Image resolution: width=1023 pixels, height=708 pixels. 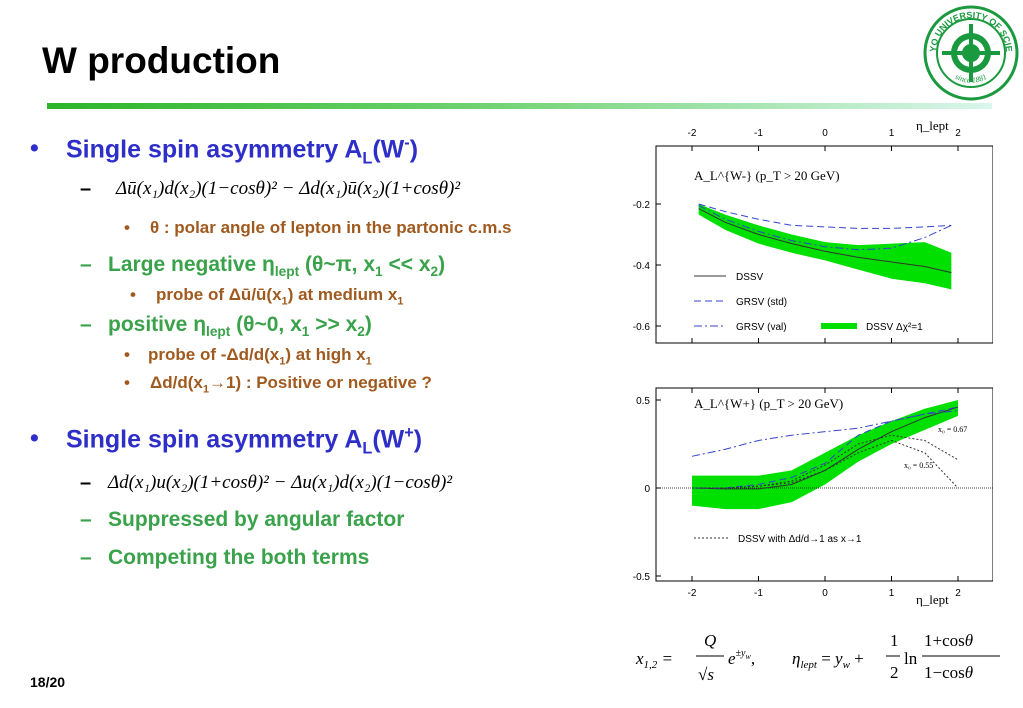 I want to click on y-tick-label: -0.6, so click(x=642, y=327).